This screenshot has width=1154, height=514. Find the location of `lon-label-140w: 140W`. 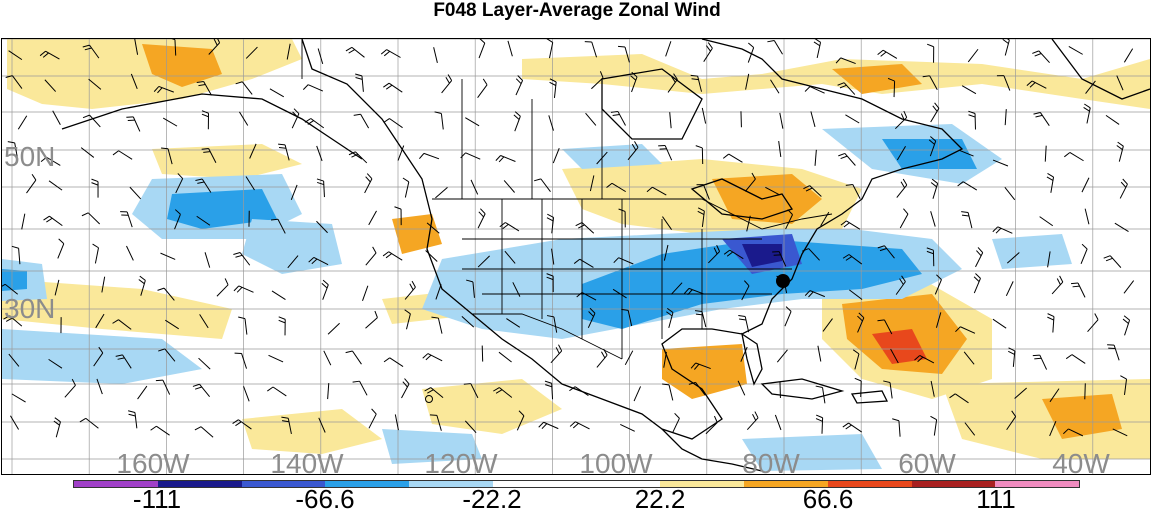

lon-label-140w: 140W is located at coordinates (306, 462).